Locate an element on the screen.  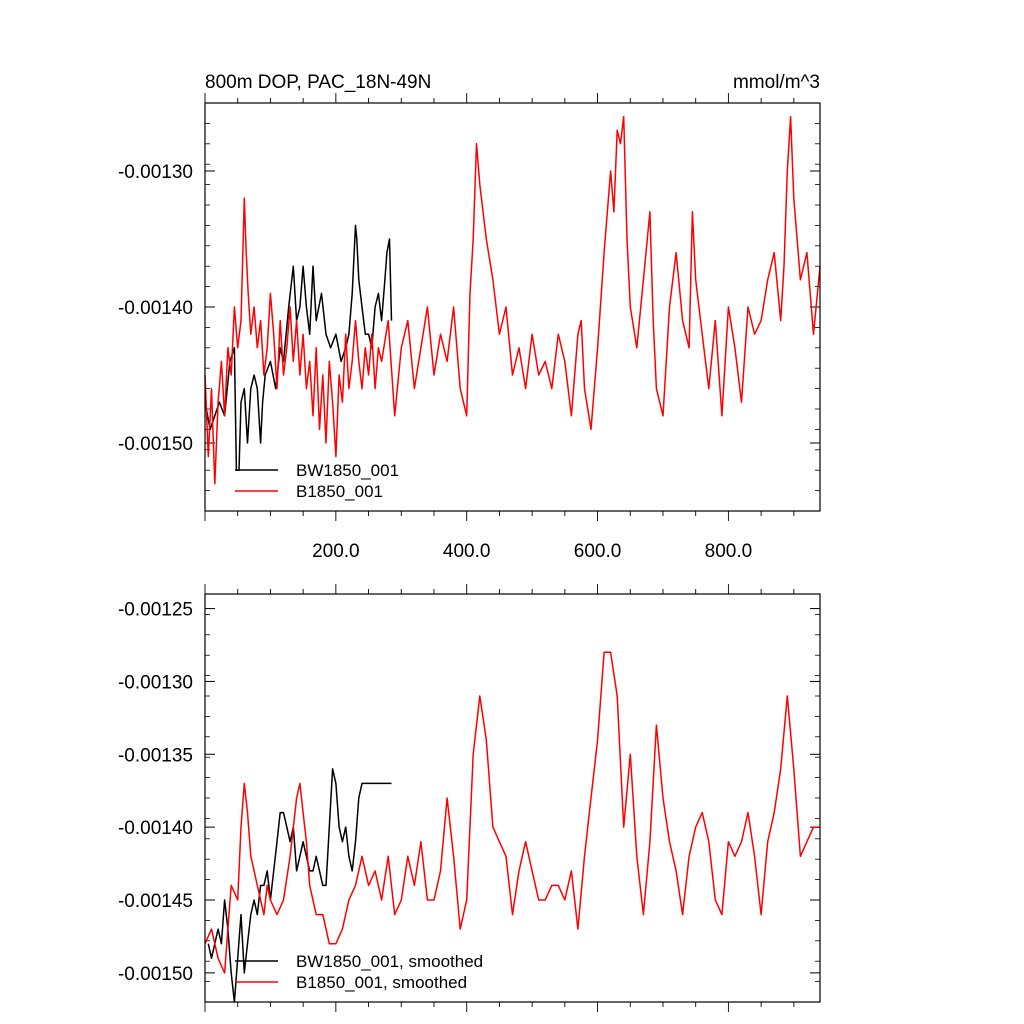
legend: BW1850_001, smoothed B1850_001, smoothed is located at coordinates (359, 972).